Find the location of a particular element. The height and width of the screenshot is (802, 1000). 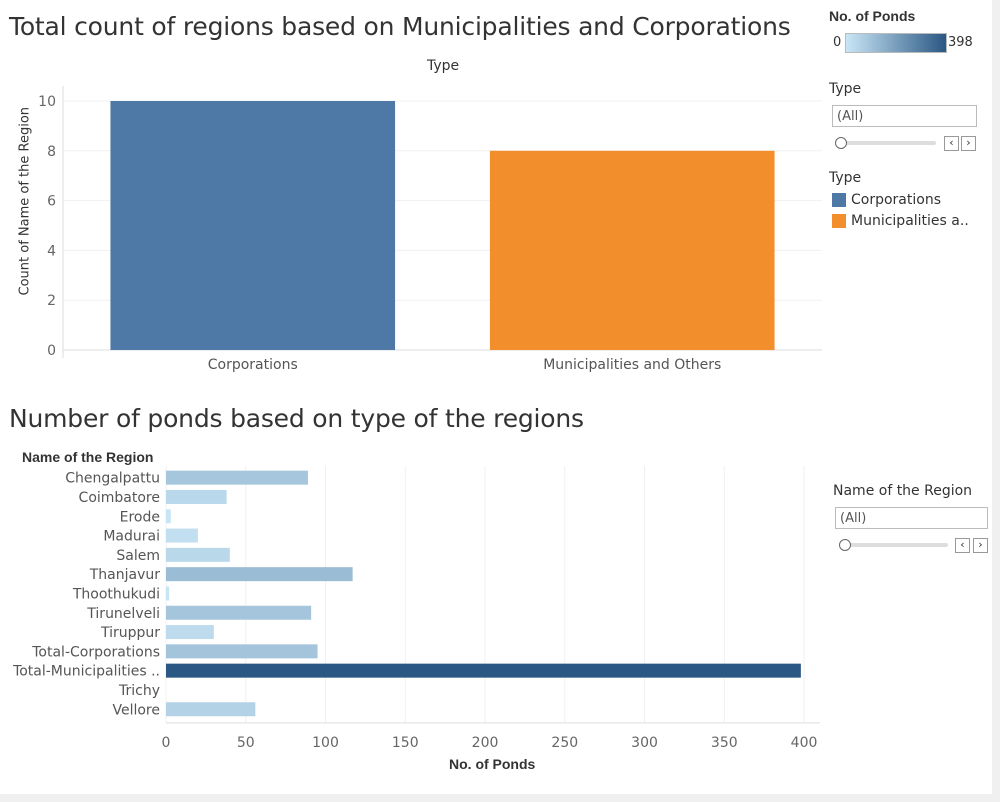

type-legend-title: Type is located at coordinates (845, 178).